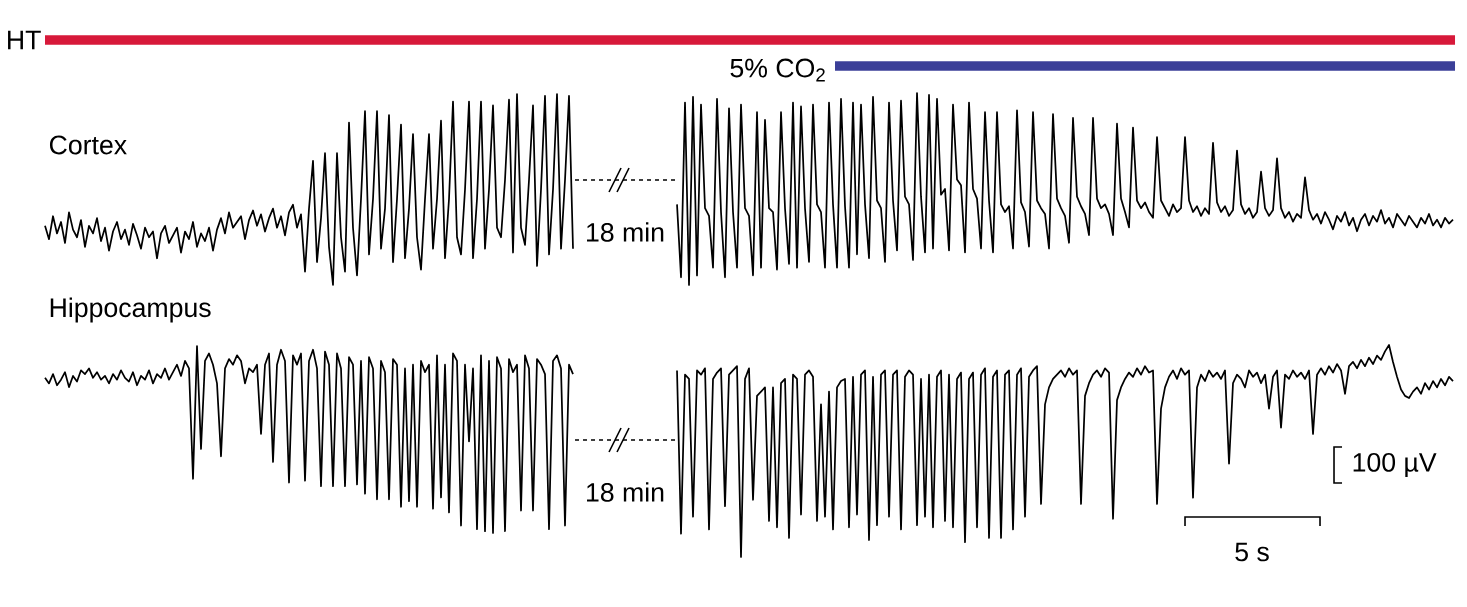 This screenshot has height=607, width=1467. What do you see at coordinates (88, 145) in the screenshot?
I see `text: Cortex` at bounding box center [88, 145].